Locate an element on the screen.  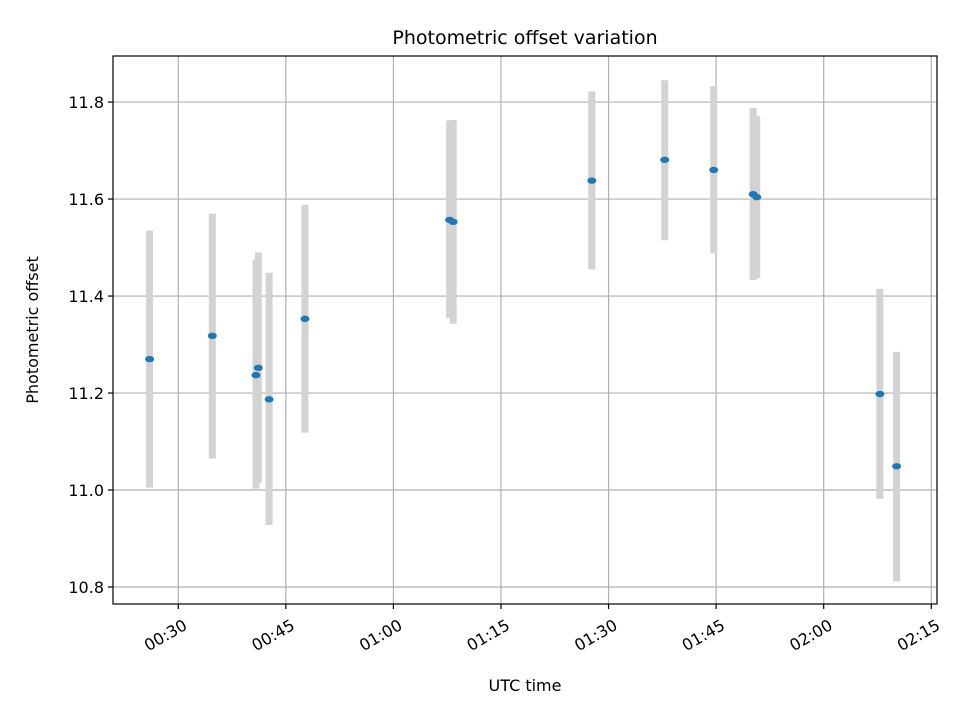
y-tick-label: 11.0 is located at coordinates (86, 490).